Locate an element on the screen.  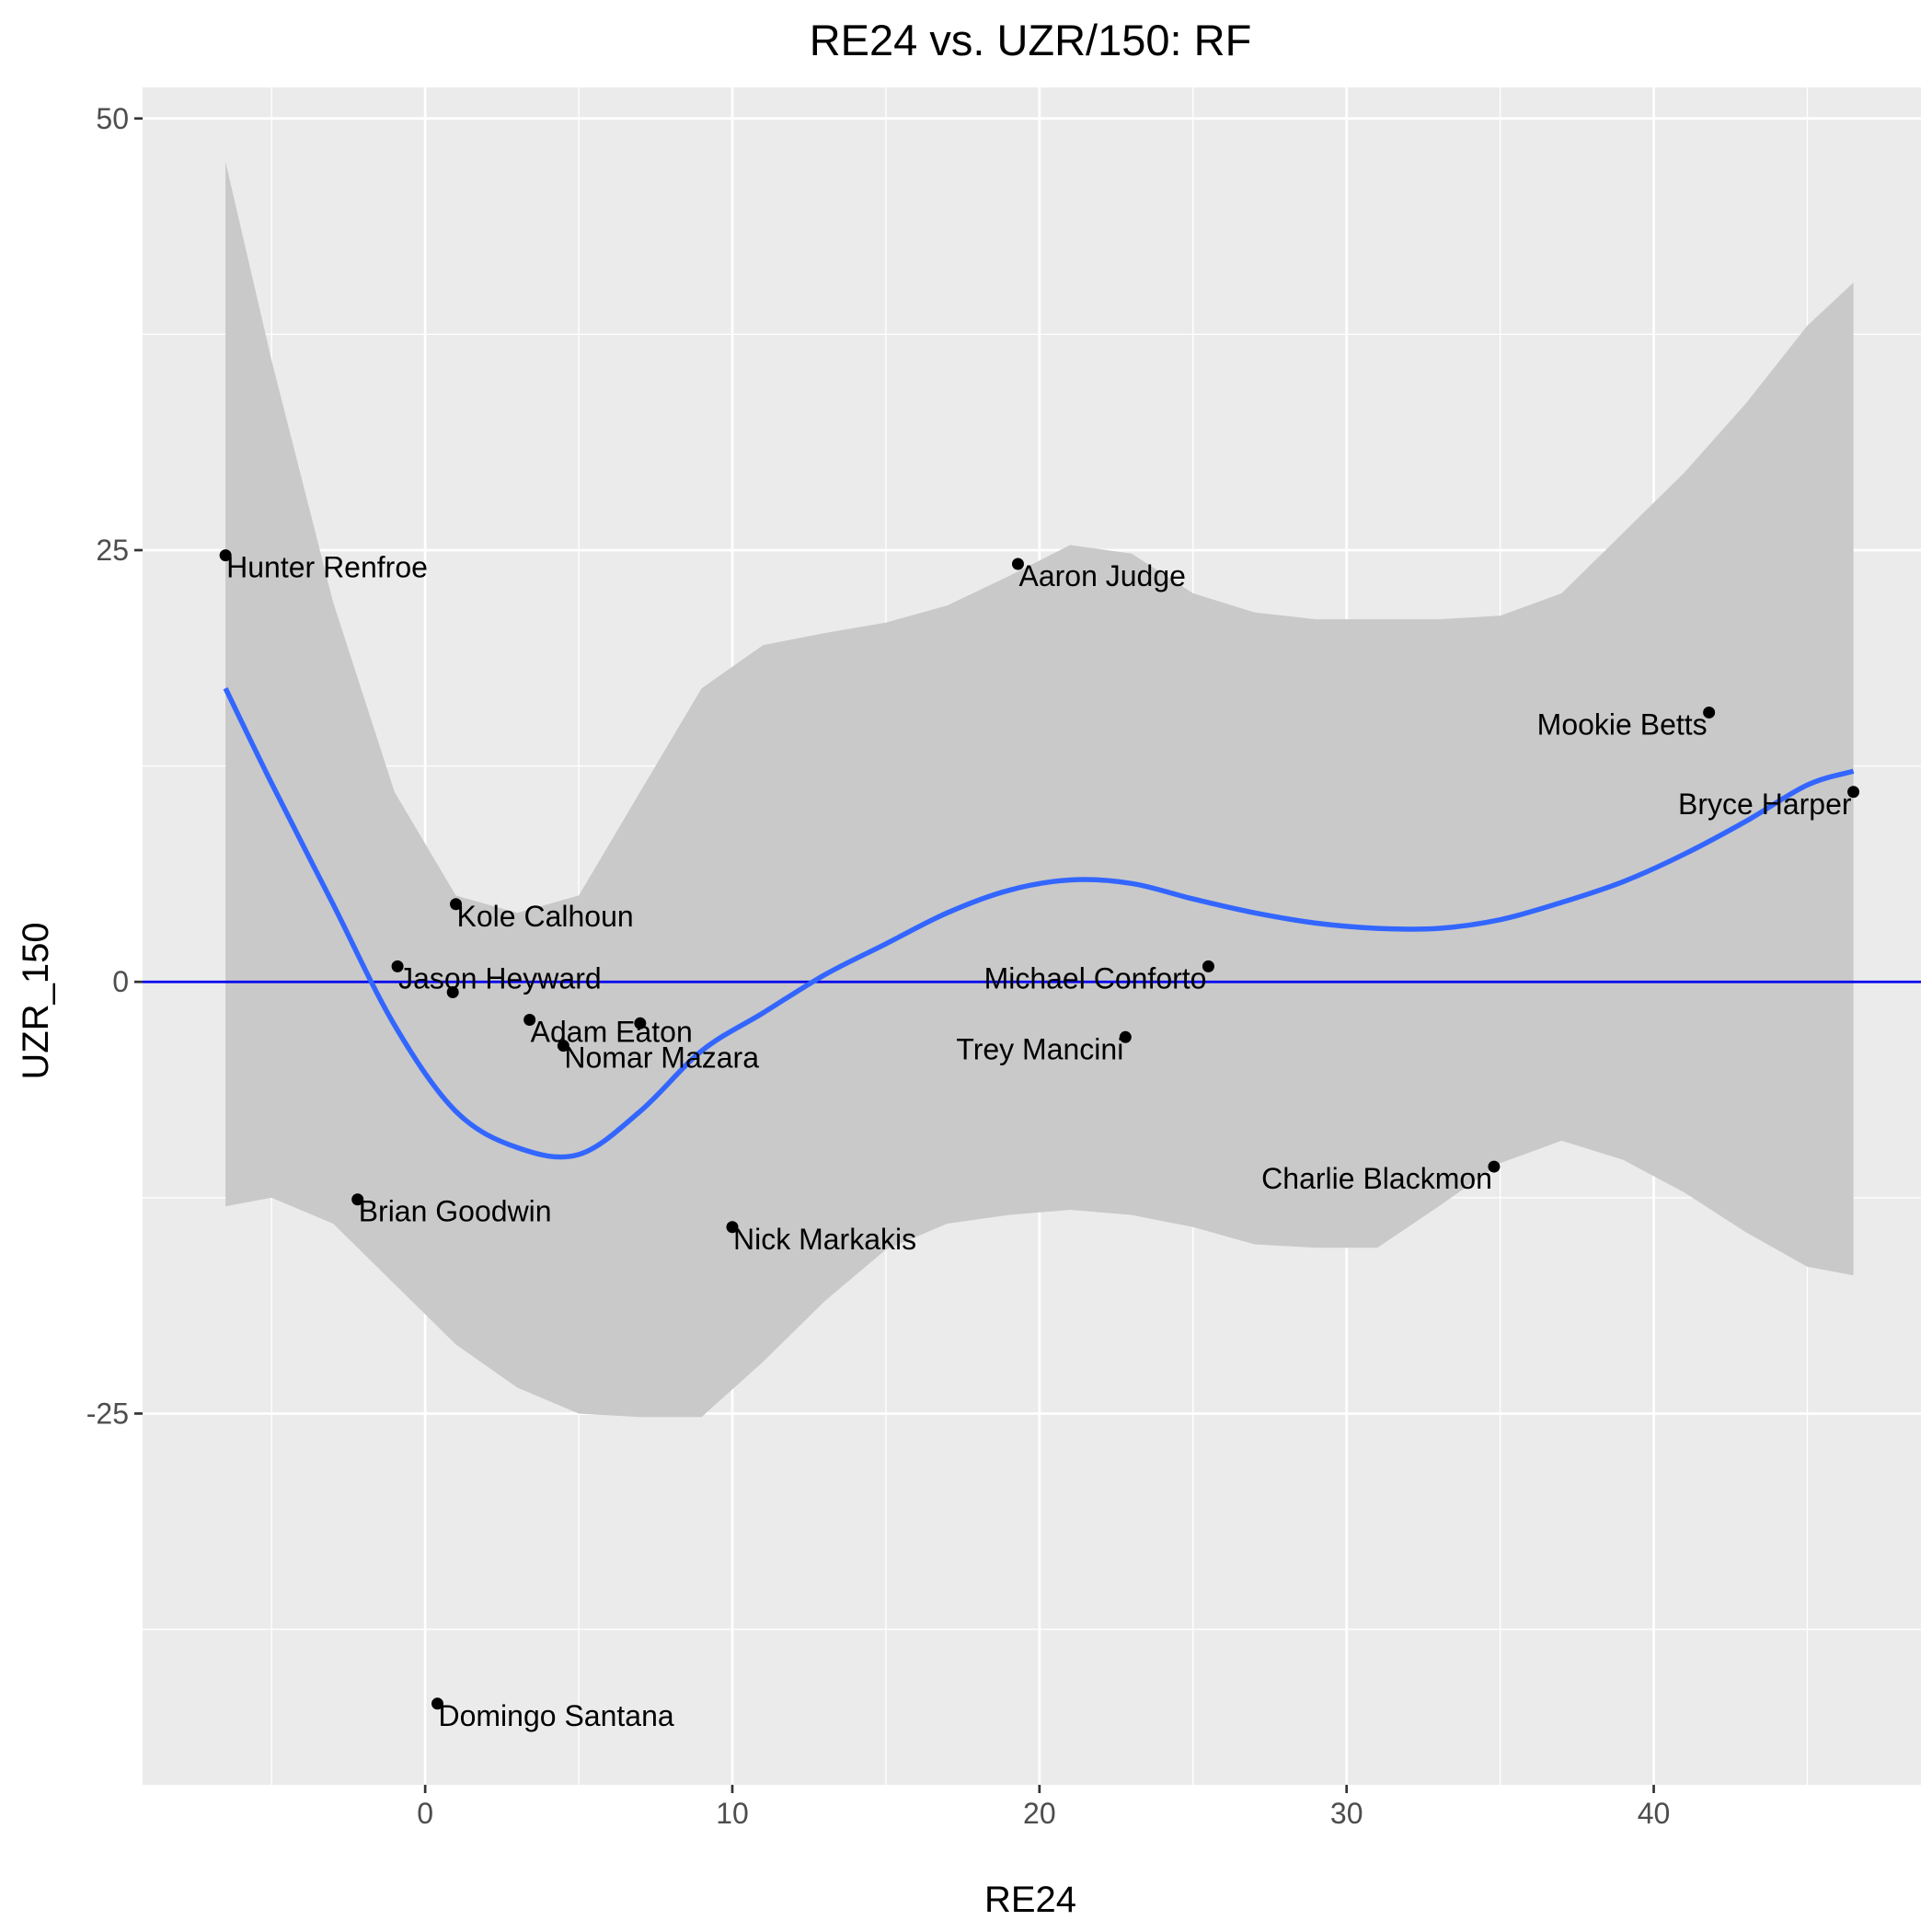
point-label: Aaron Judge is located at coordinates (1101, 575).